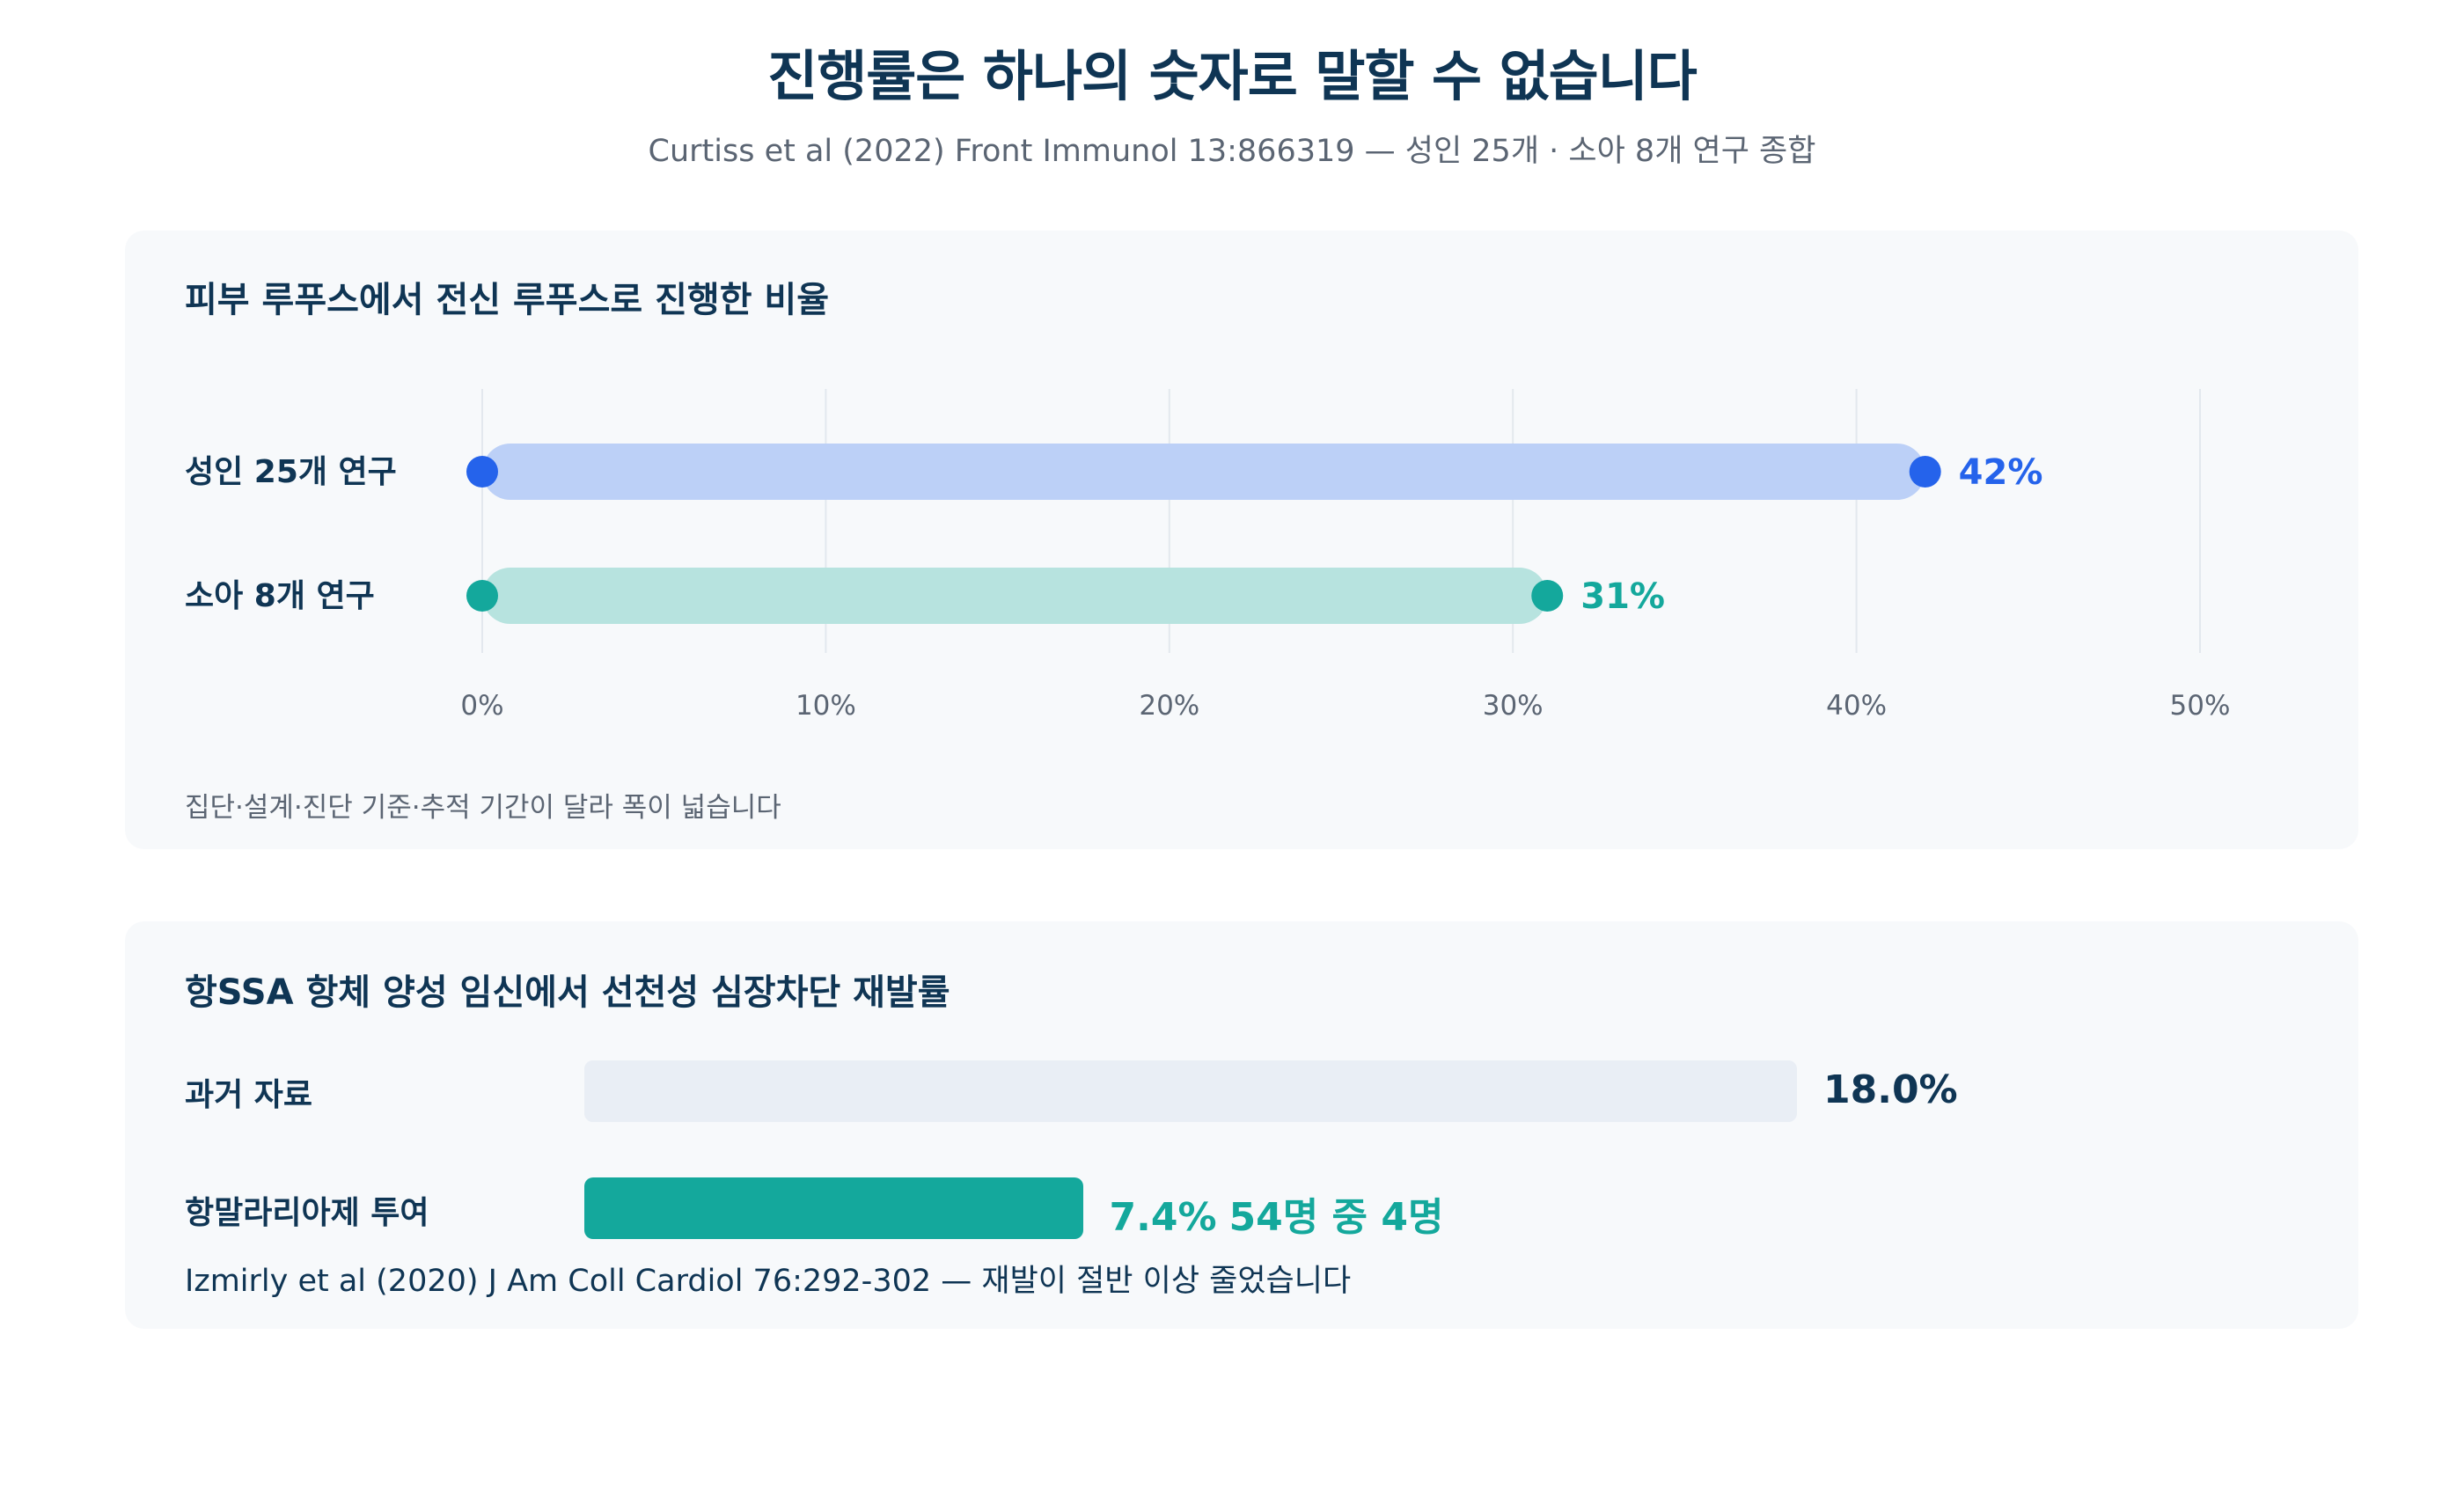 This screenshot has width=2464, height=1496. Describe the element at coordinates (1163, 1218) in the screenshot. I see `value-percent: 7.4%` at that location.